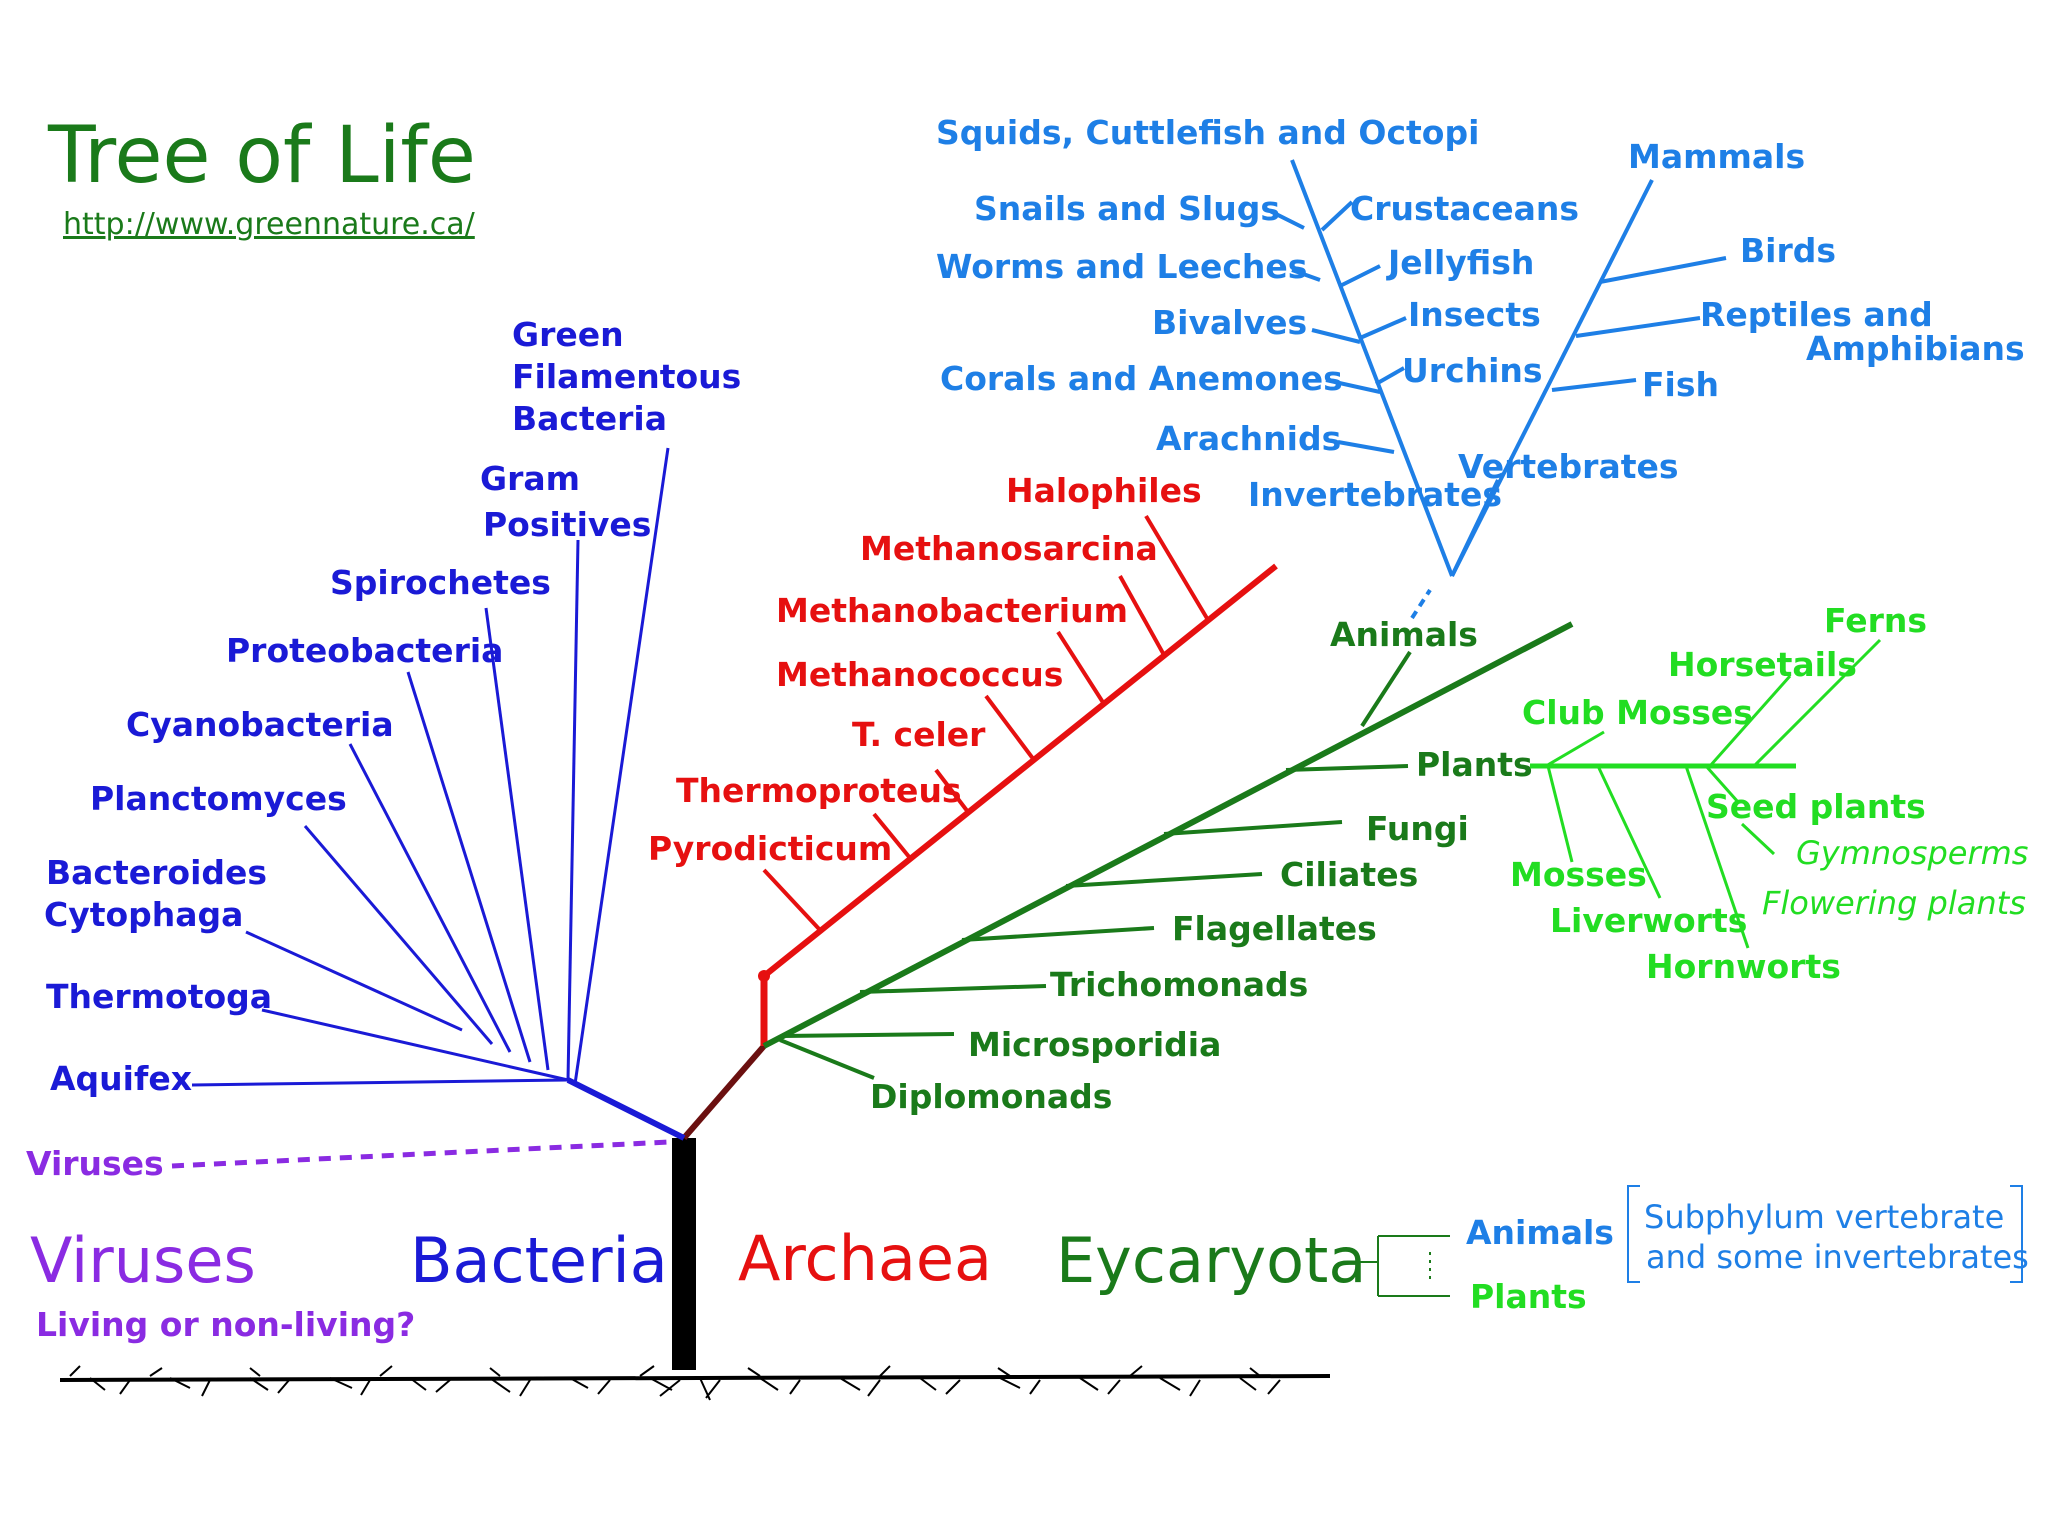 This screenshot has height=1536, width=2048. Describe the element at coordinates (1568, 466) in the screenshot. I see `vertebrates-label: Vertebrates` at that location.